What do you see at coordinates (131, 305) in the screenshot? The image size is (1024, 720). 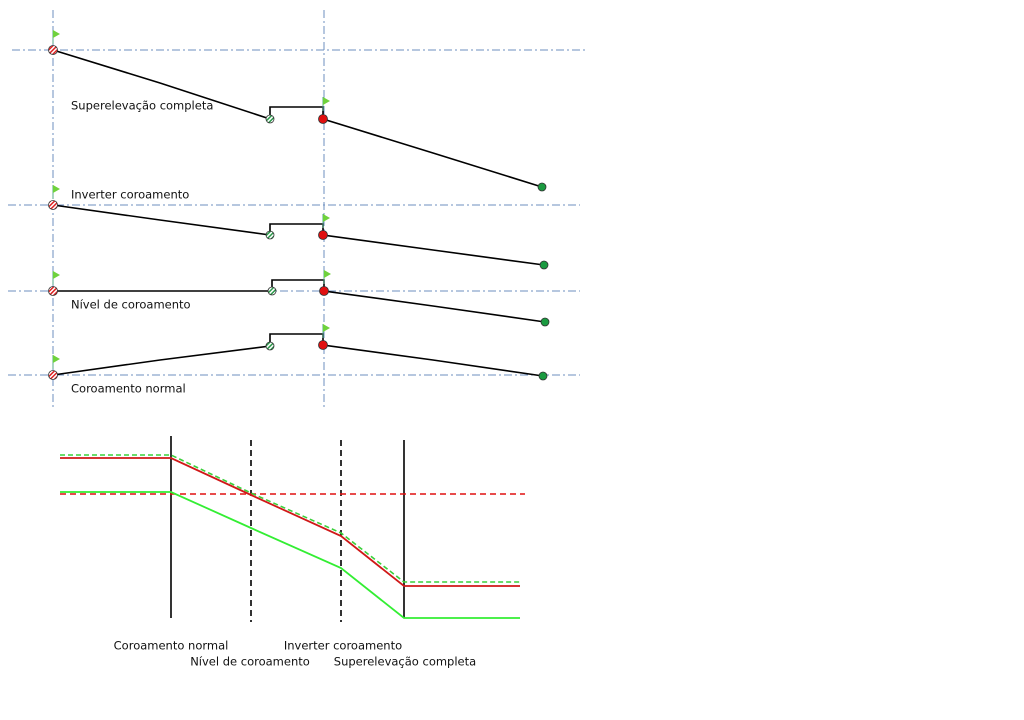 I see `profile-label: Nível de coroamento` at bounding box center [131, 305].